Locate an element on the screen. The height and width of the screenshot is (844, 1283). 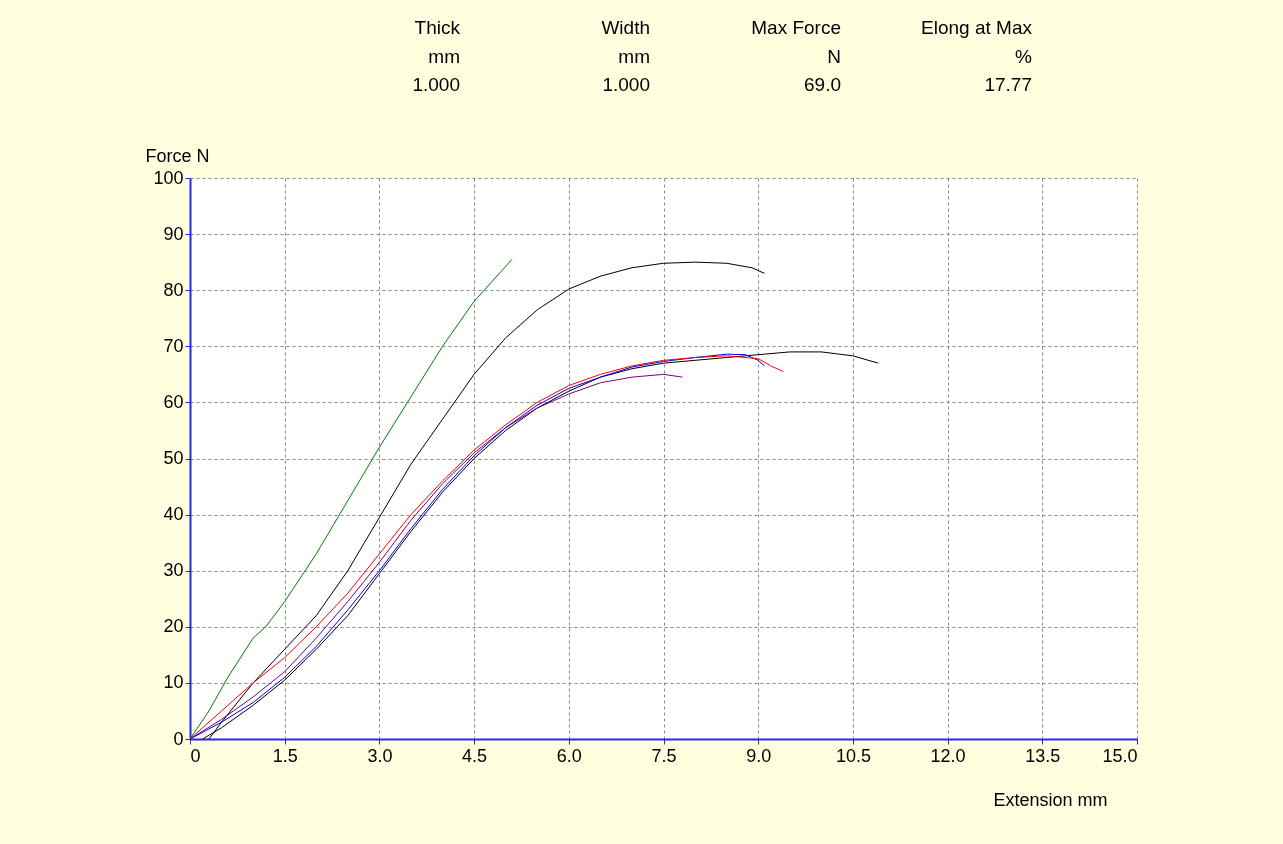
y-tick-label: 100 is located at coordinates (168, 177).